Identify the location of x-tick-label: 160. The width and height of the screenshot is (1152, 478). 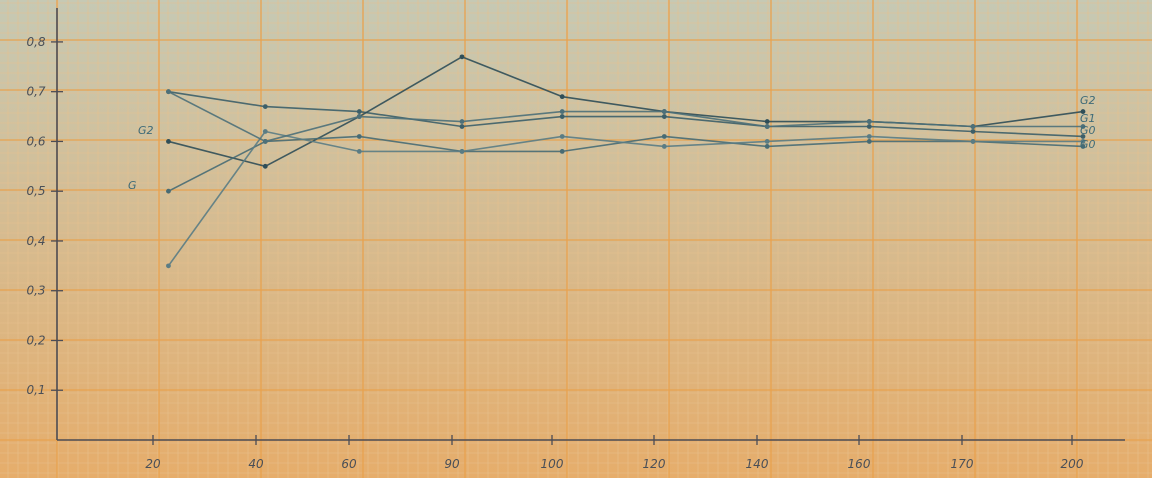
(859, 464).